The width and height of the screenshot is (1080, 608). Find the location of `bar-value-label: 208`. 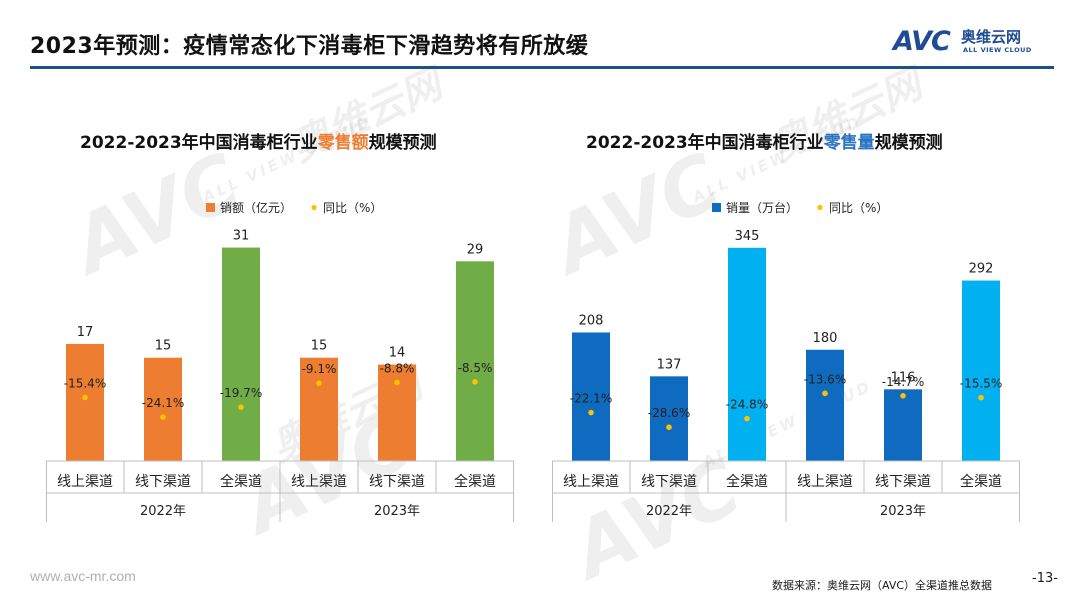

bar-value-label: 208 is located at coordinates (591, 320).